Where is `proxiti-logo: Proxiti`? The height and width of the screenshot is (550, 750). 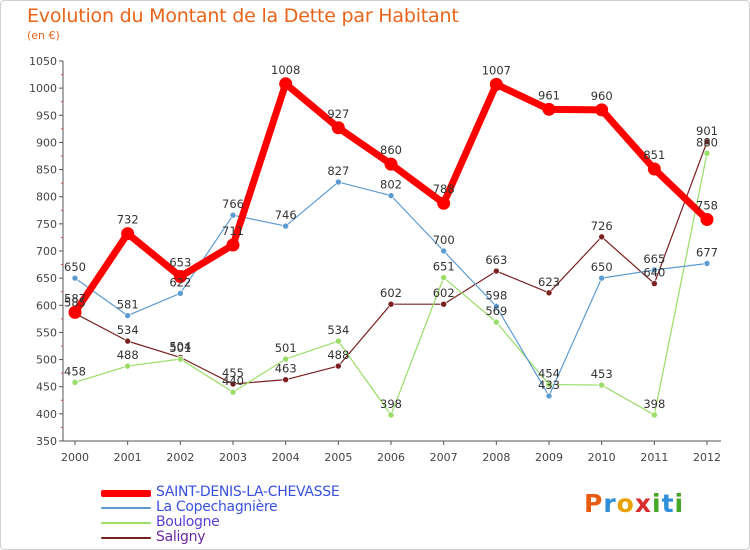 proxiti-logo: Proxiti is located at coordinates (634, 503).